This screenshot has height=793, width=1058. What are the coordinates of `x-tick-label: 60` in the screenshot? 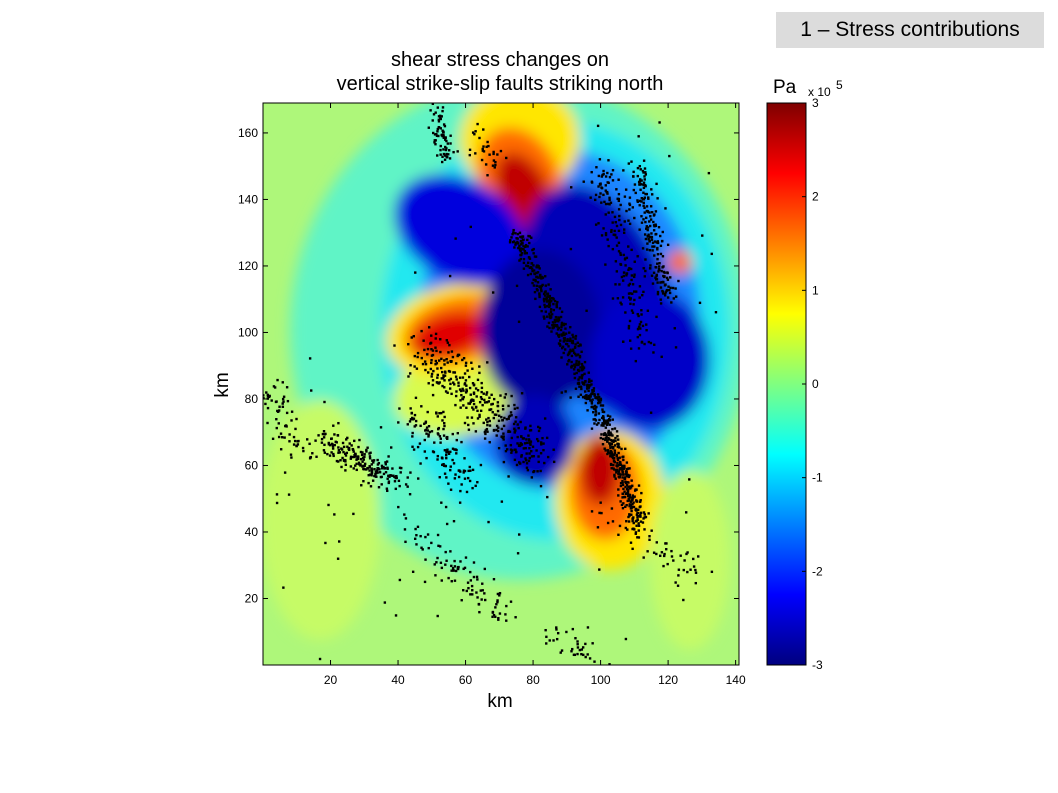 It's located at (466, 680).